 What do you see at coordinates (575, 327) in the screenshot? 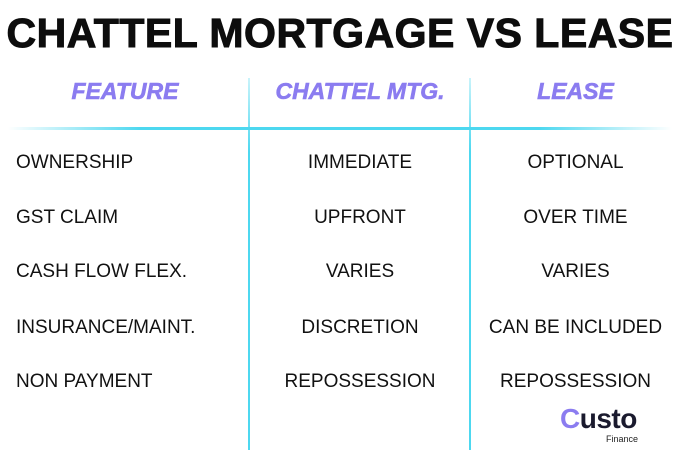
I see `table-cell-lease: CAN BE INCLUDED` at bounding box center [575, 327].